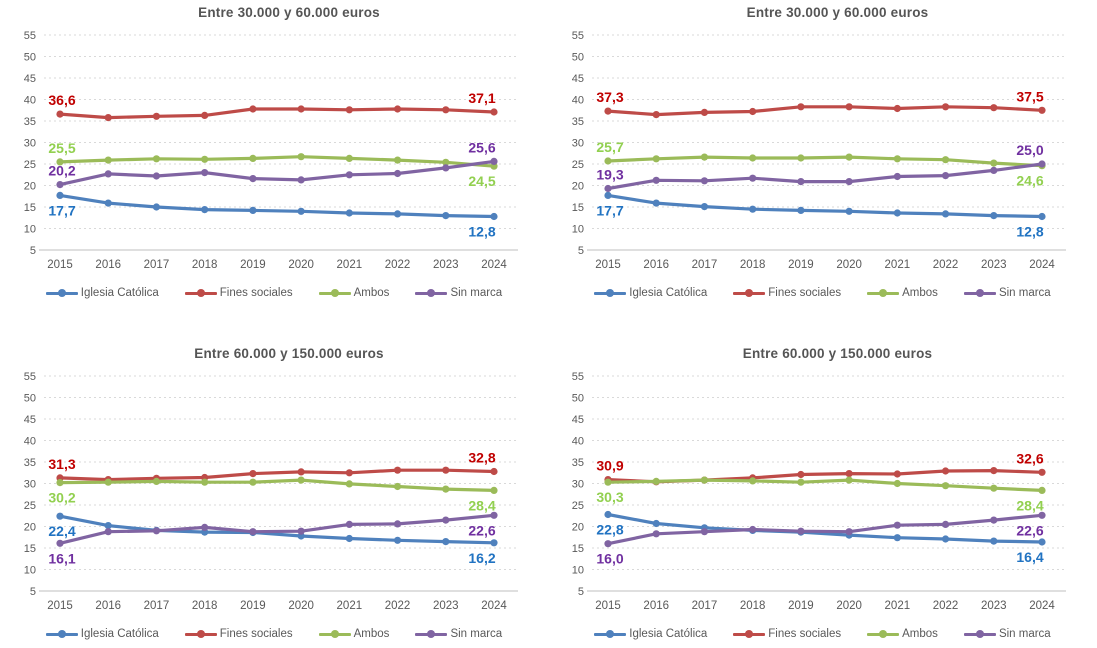 This screenshot has width=1097, height=648. Describe the element at coordinates (476, 293) in the screenshot. I see `legend-label: Sin marca` at that location.